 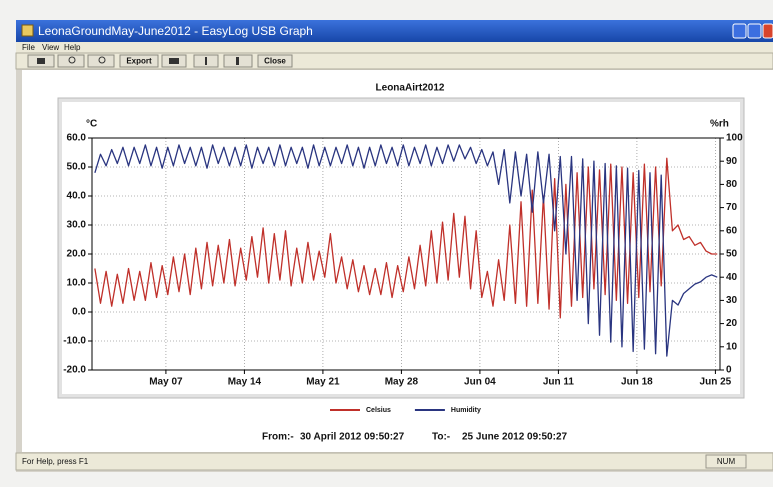 I want to click on y-tick-label: 40.0, so click(x=77, y=196).